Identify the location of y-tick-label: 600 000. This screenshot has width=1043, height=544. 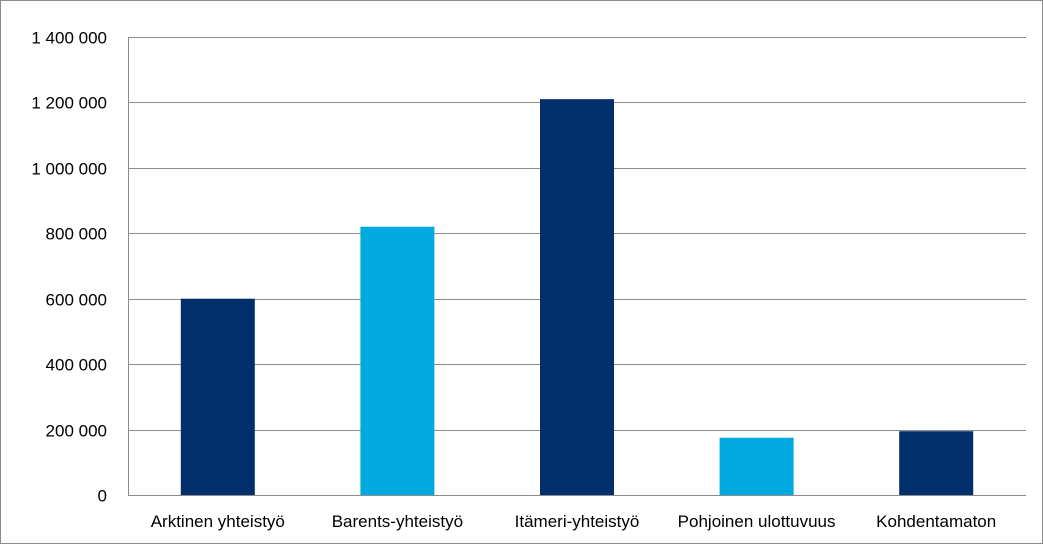
(76, 300).